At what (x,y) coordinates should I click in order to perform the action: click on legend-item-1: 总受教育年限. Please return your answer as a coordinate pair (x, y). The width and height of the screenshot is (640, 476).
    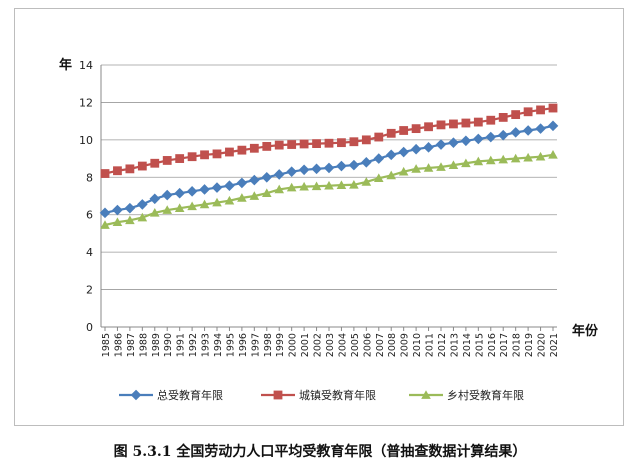
    Looking at the image, I should click on (171, 395).